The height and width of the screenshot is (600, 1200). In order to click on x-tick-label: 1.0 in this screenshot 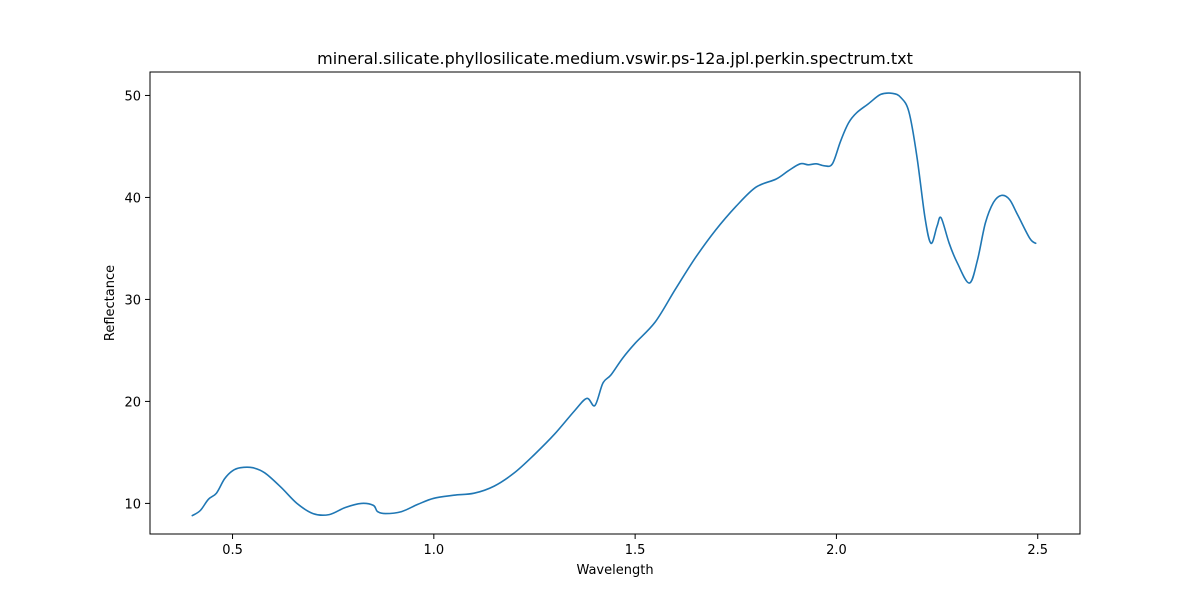, I will do `click(433, 550)`.